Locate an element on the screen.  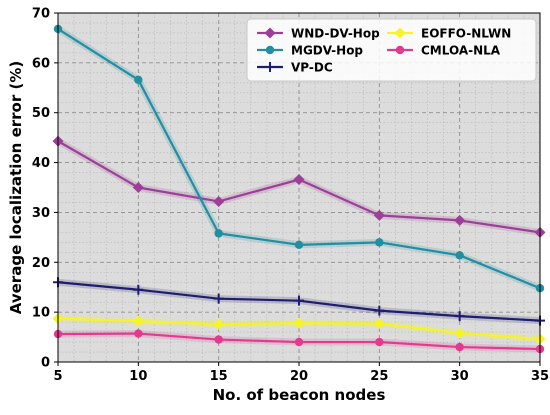
y-tick-label: 30 is located at coordinates (41, 213).